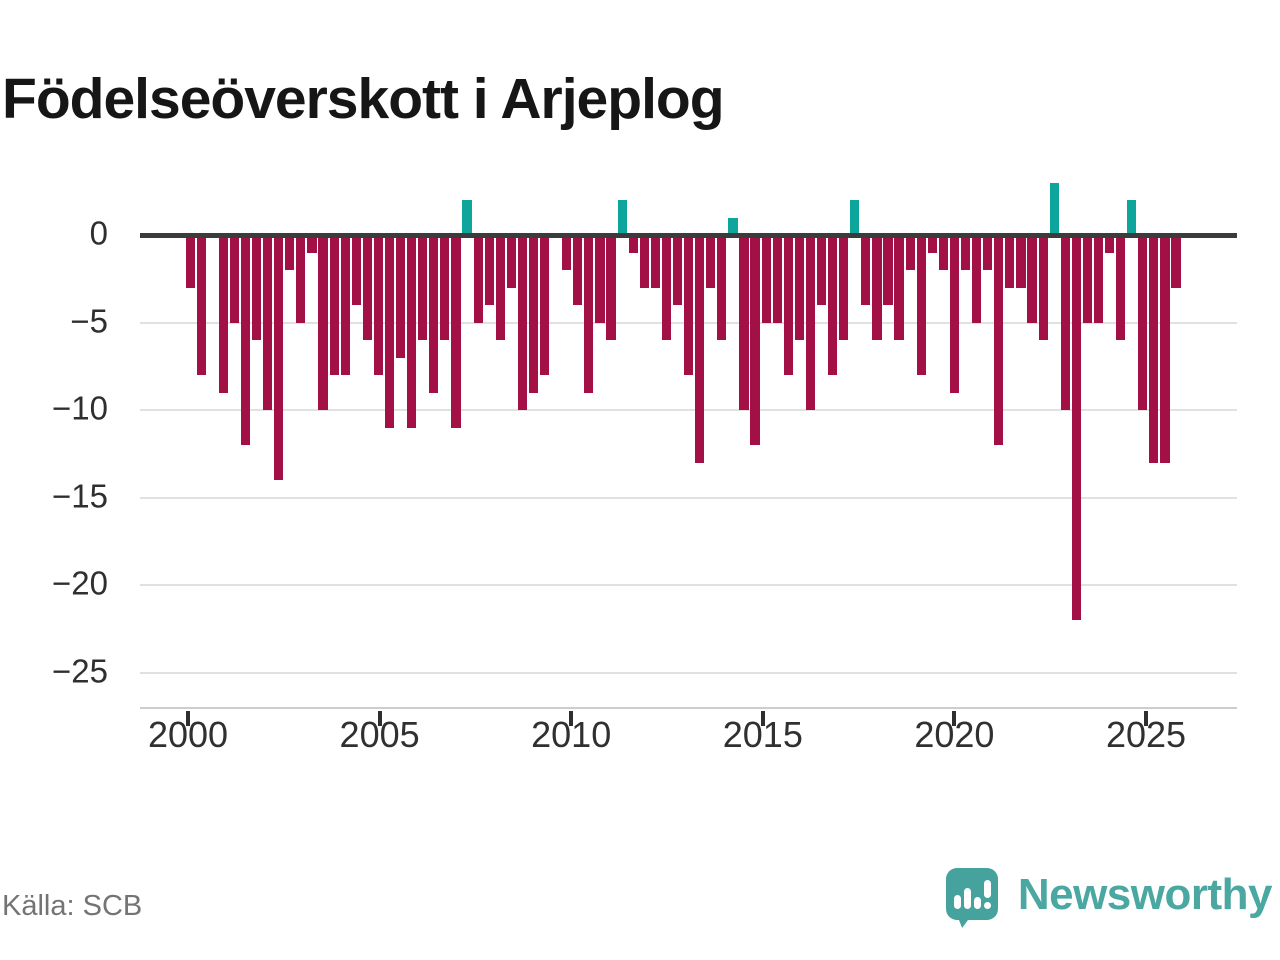 The width and height of the screenshot is (1280, 960). I want to click on gridline-−25, so click(688, 672).